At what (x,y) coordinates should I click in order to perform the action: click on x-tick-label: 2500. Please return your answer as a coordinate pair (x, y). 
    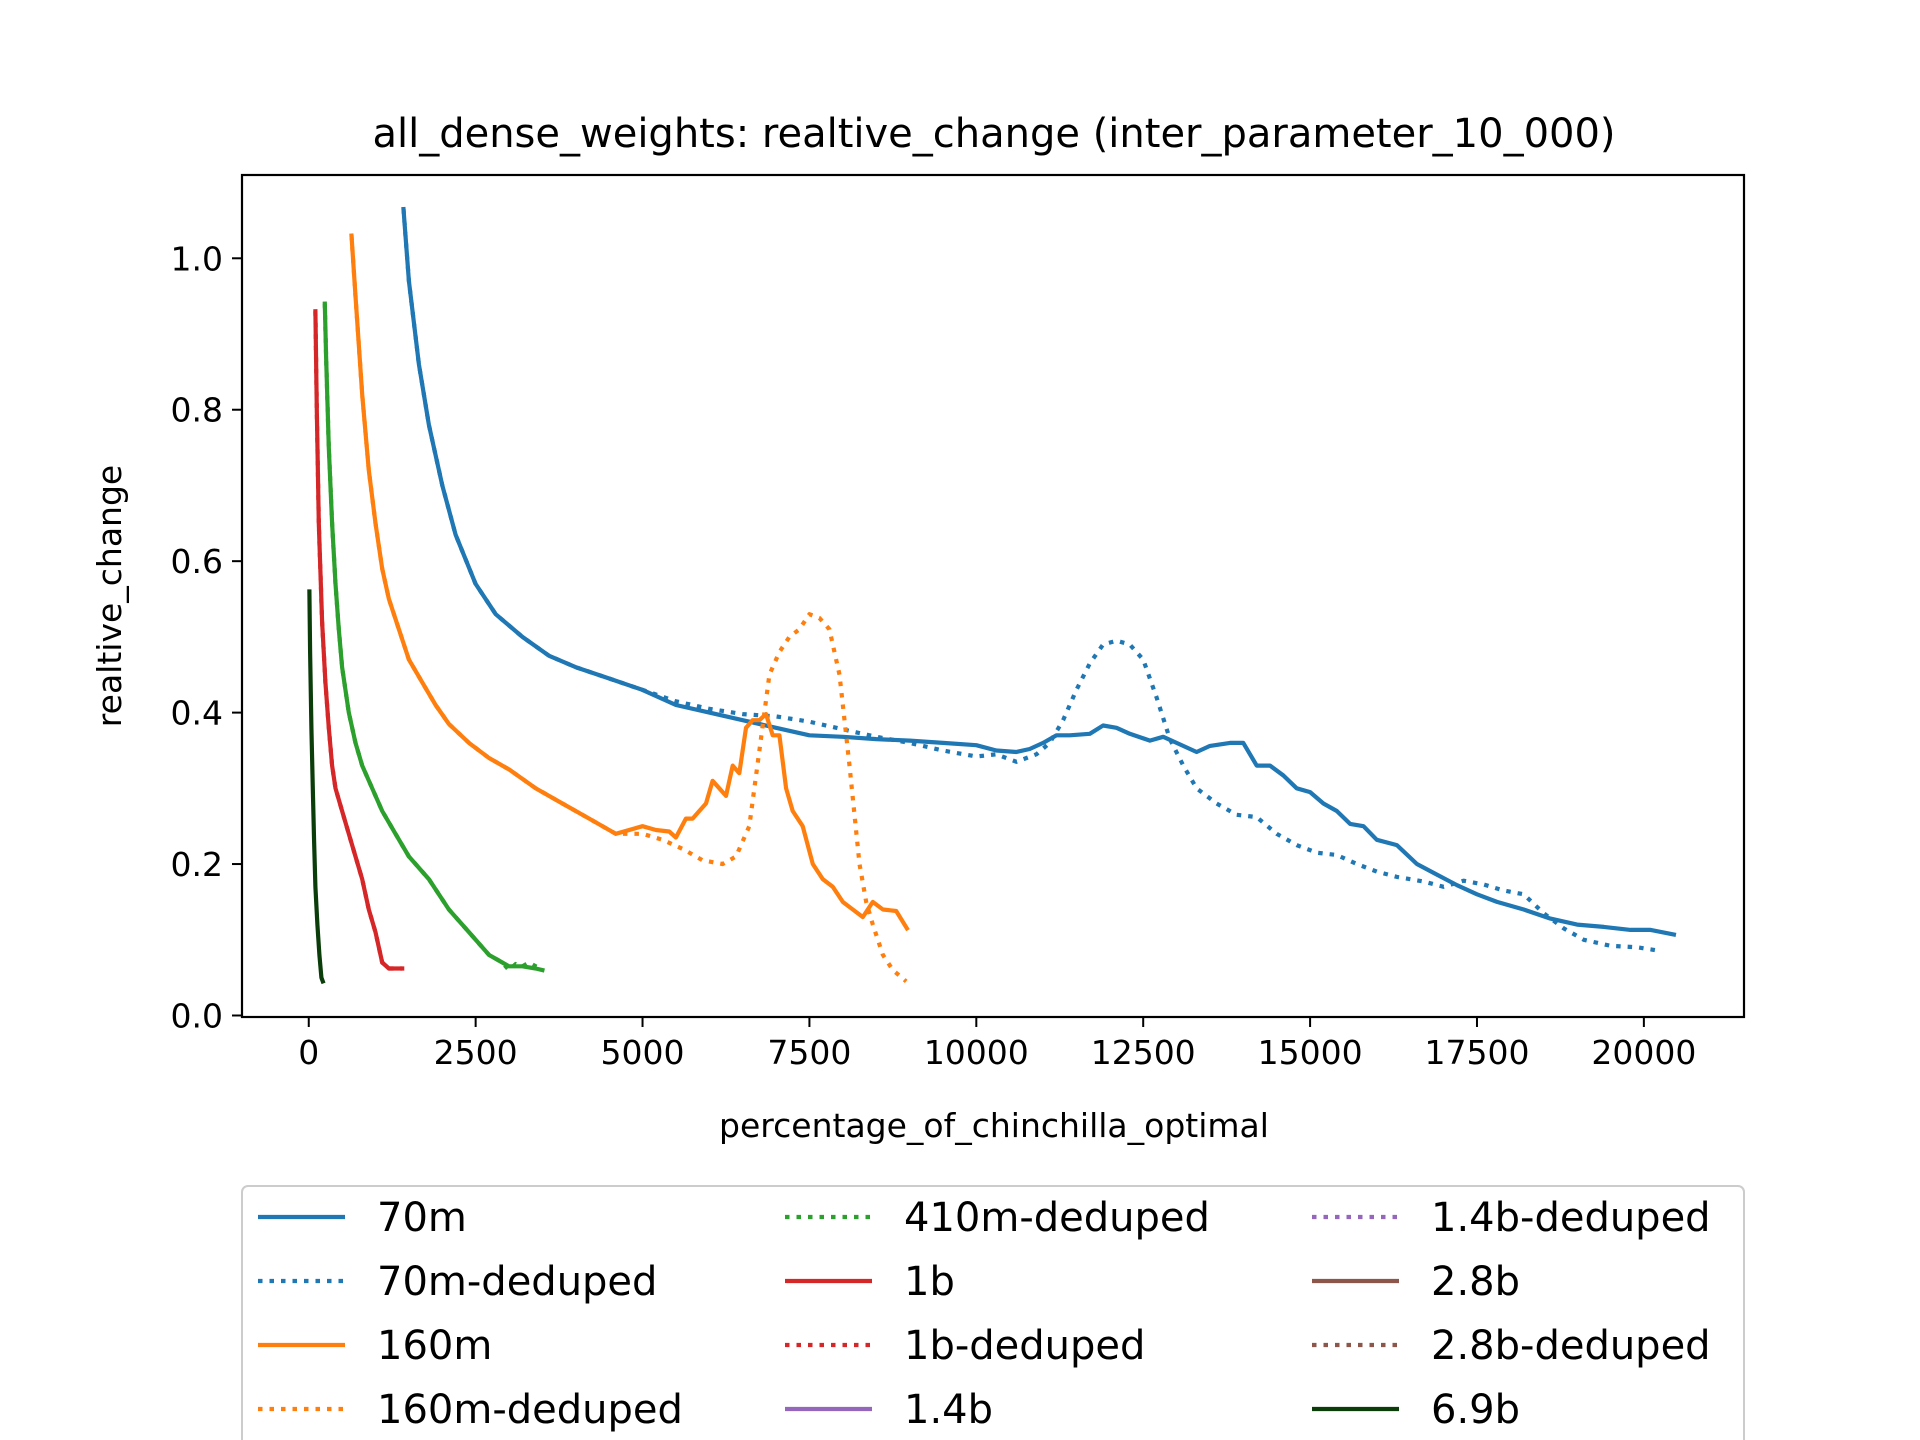
    Looking at the image, I should click on (476, 1052).